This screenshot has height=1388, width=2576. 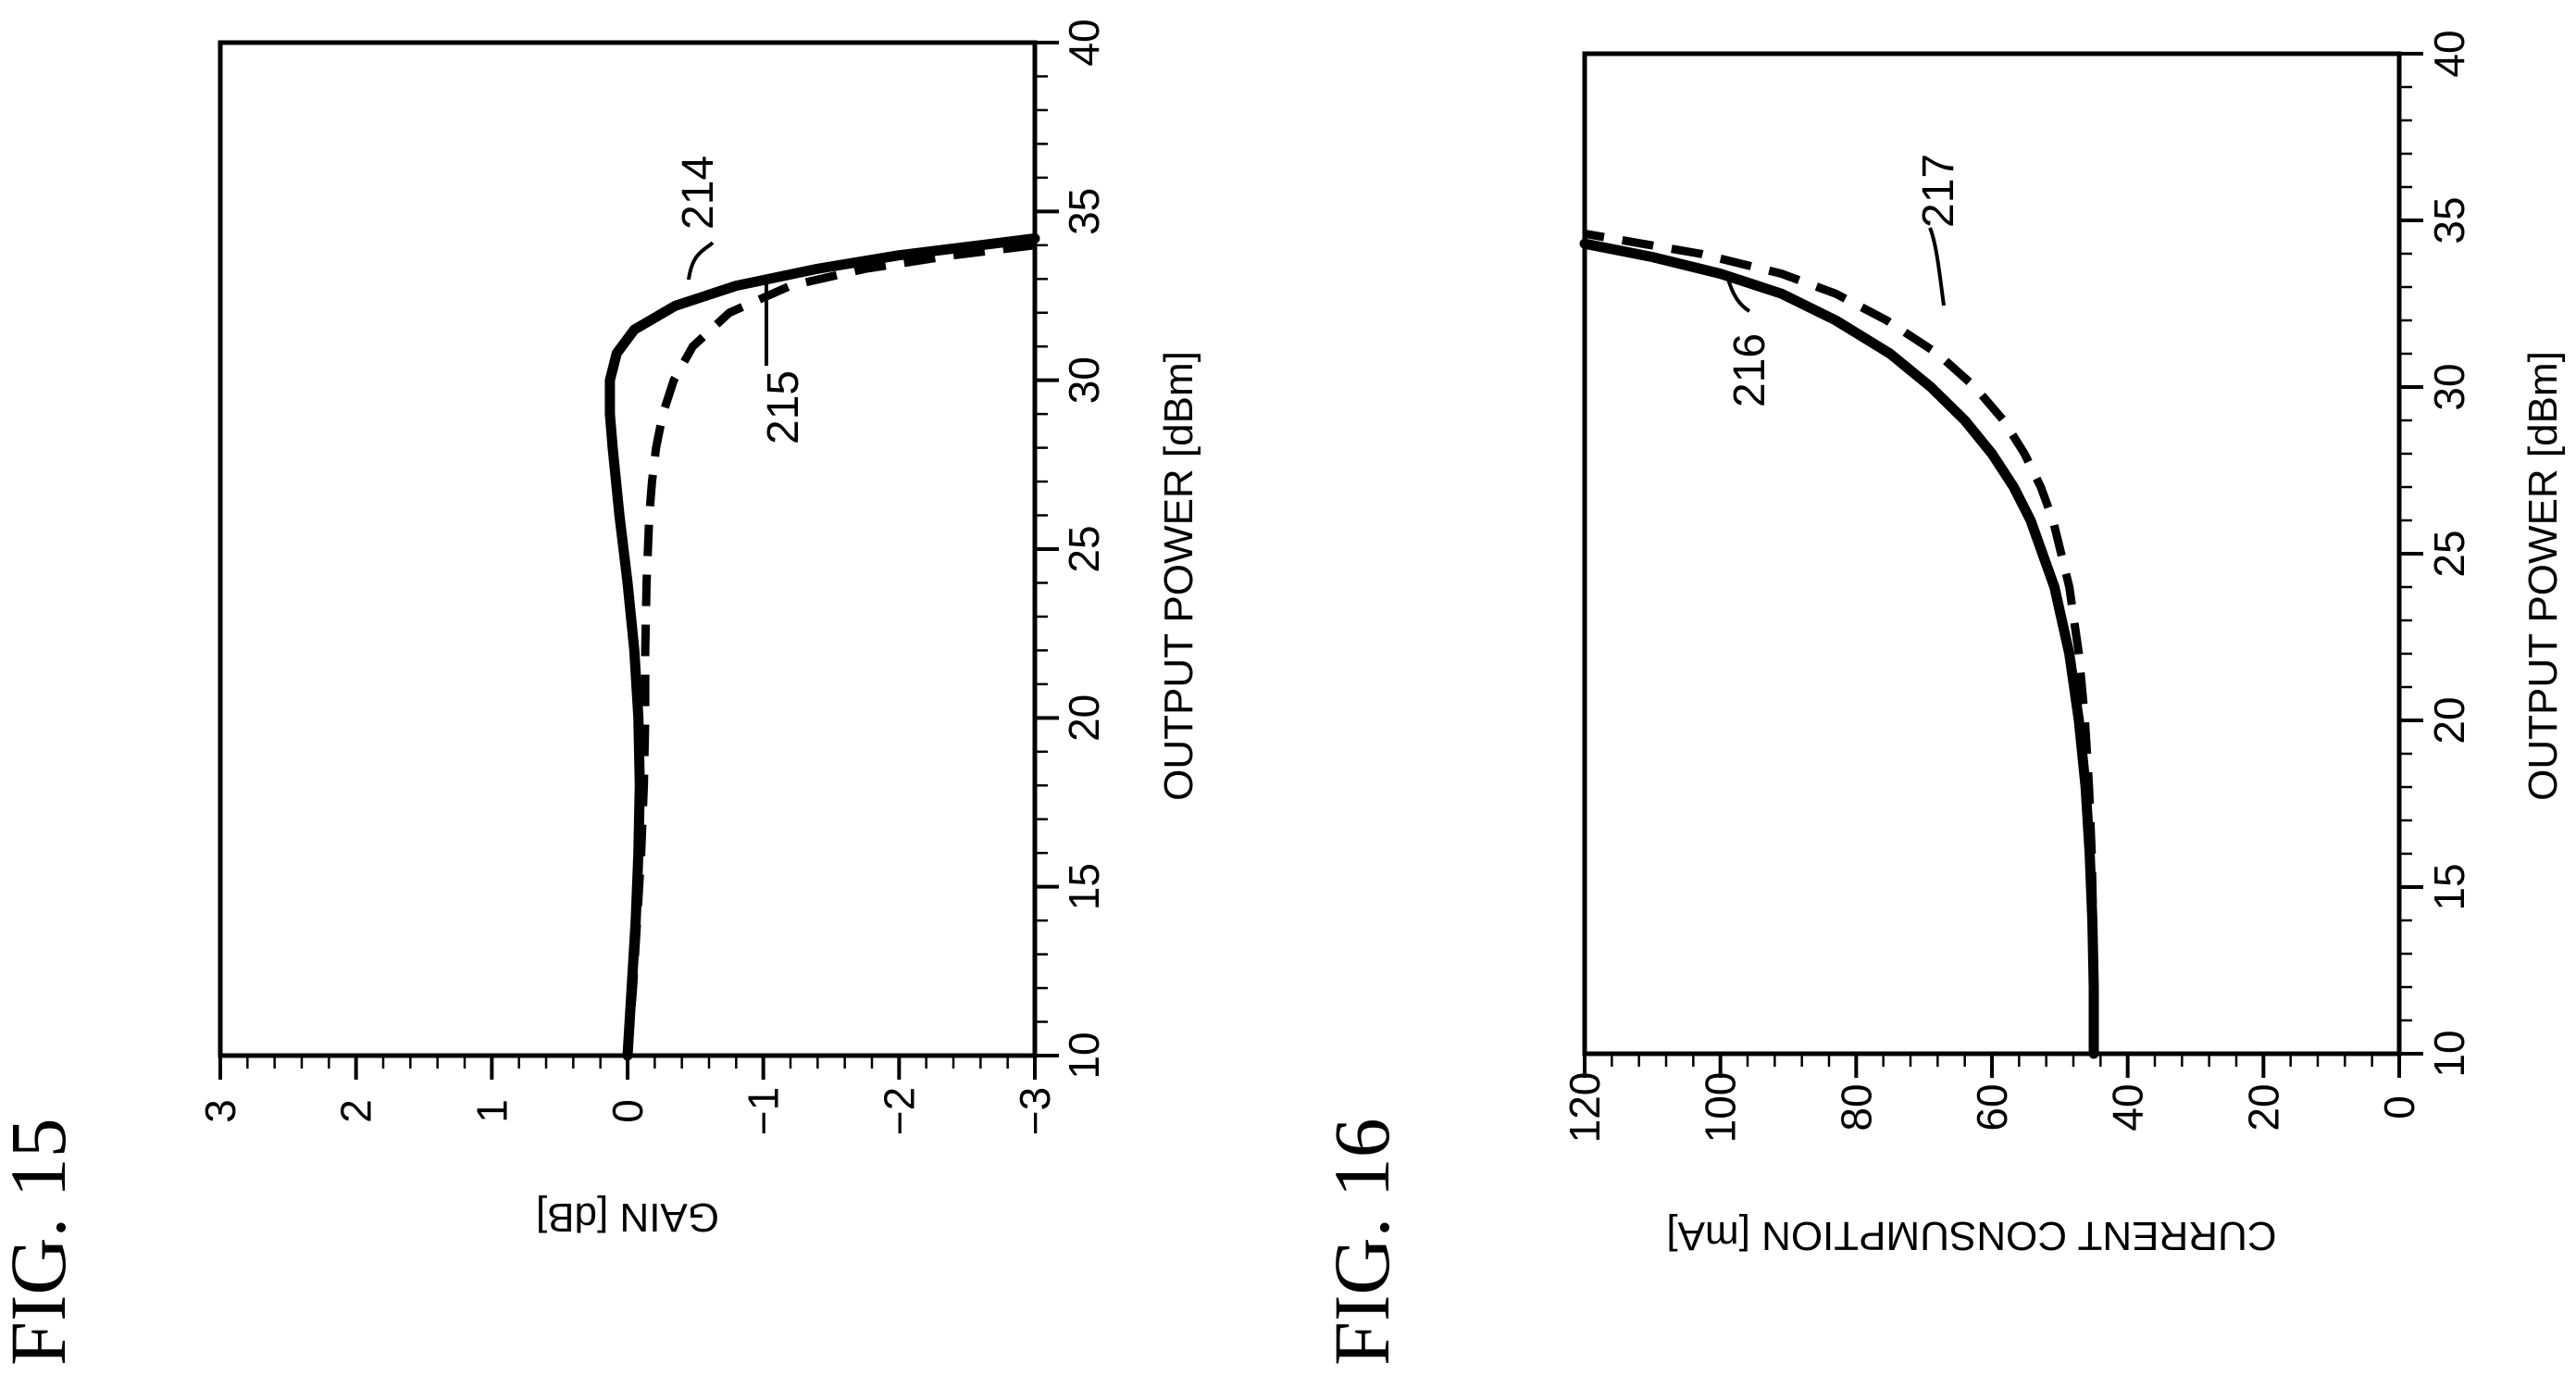 What do you see at coordinates (1084, 718) in the screenshot?
I see `fig15-x-tick-label: 20` at bounding box center [1084, 718].